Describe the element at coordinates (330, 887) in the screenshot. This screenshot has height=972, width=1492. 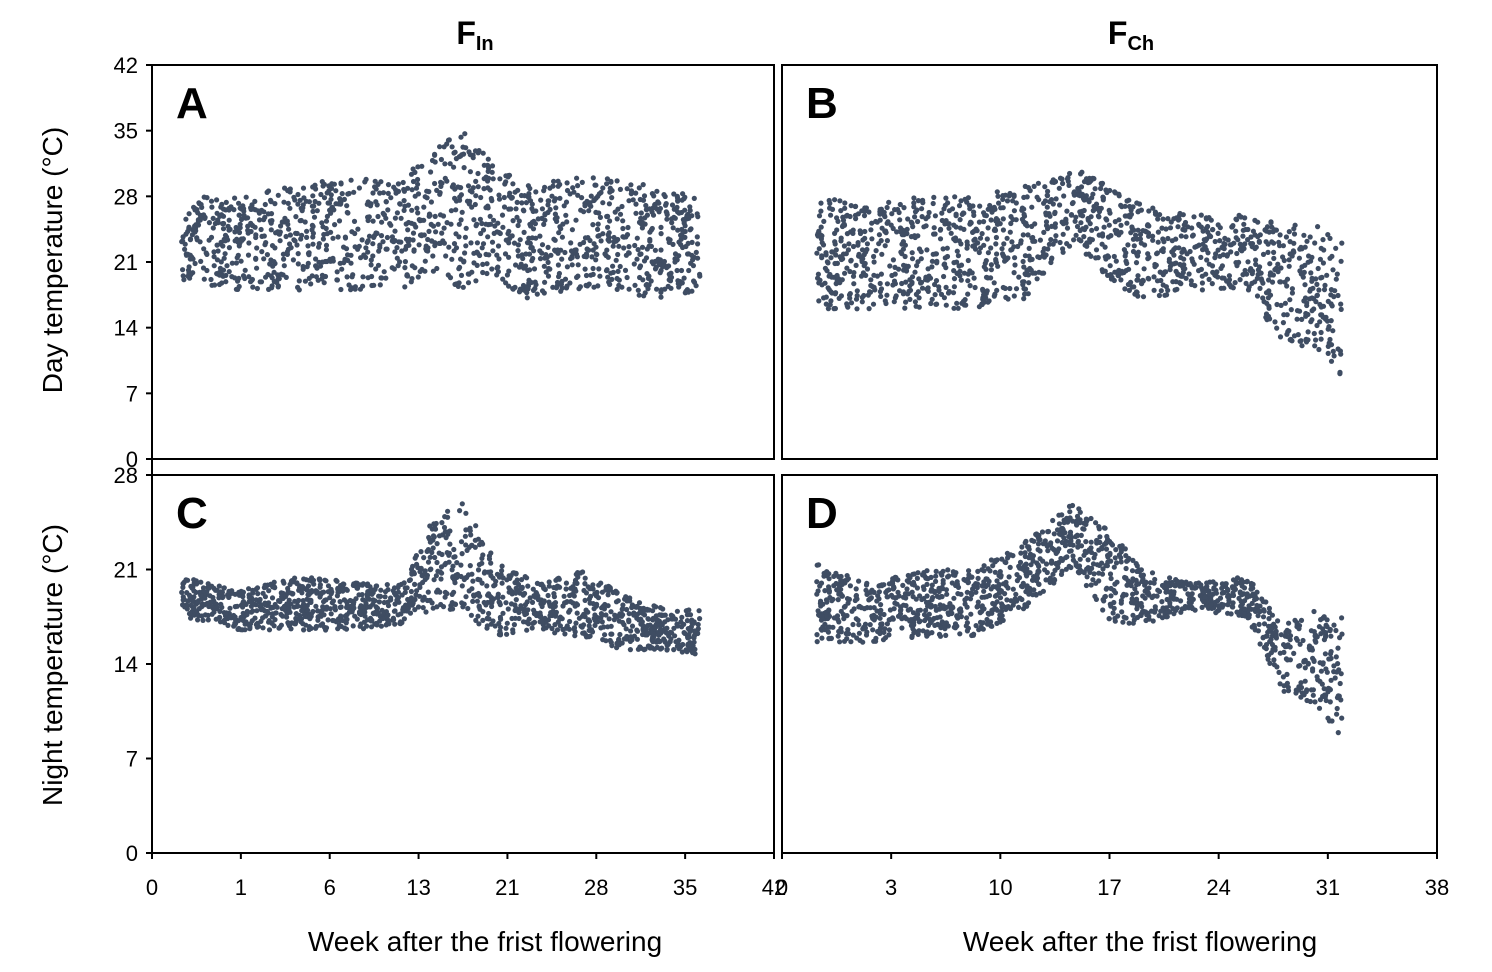
I see `x-tick-label: 6` at that location.